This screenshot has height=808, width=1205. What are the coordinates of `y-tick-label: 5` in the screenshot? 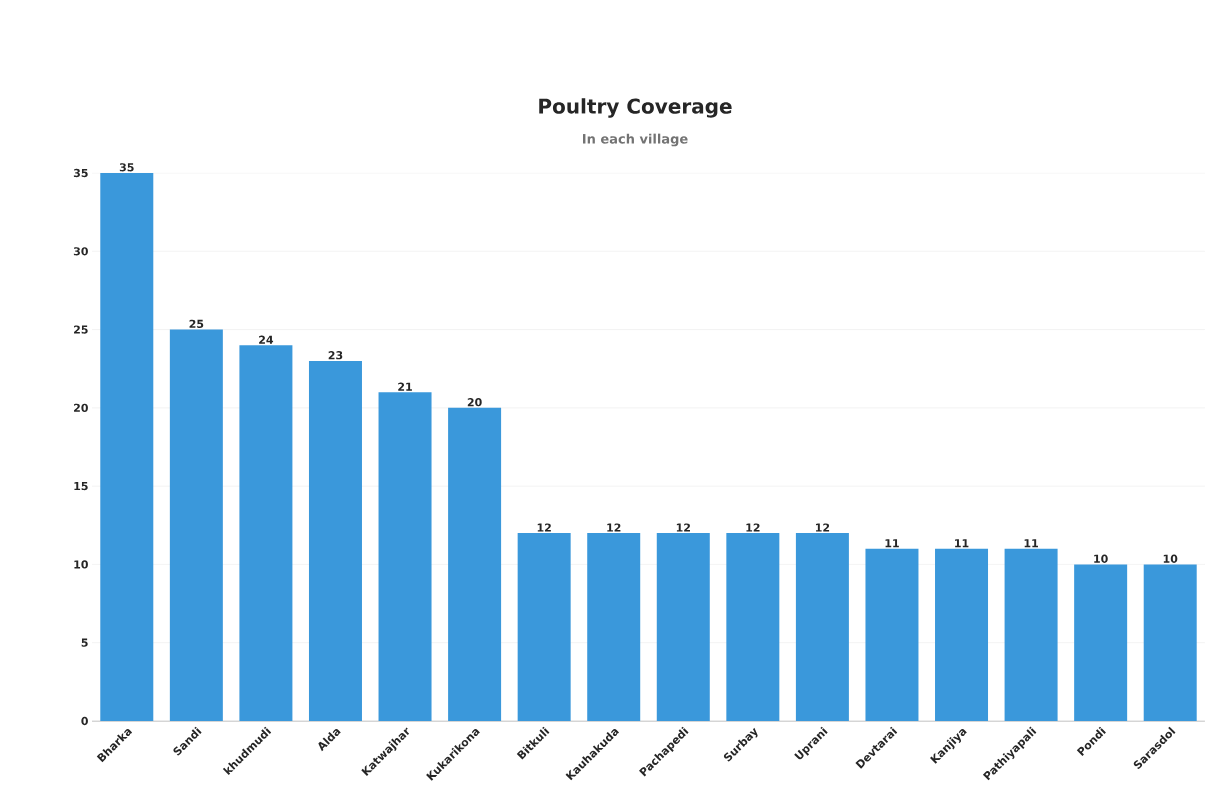 It's located at (84, 642).